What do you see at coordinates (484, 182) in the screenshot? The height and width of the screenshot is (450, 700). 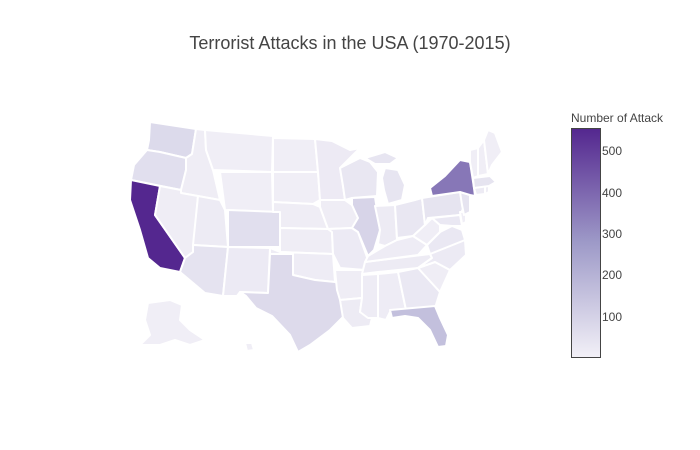 I see `state-MA` at bounding box center [484, 182].